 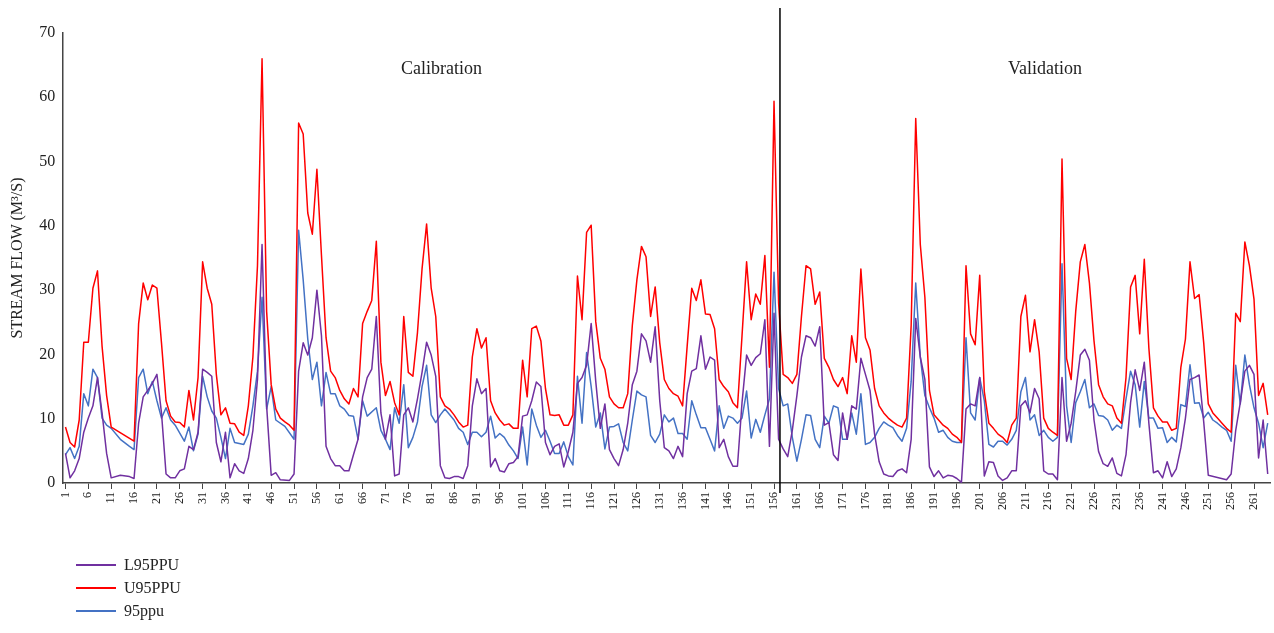 I want to click on x-tick-label: 26, so click(x=178, y=498).